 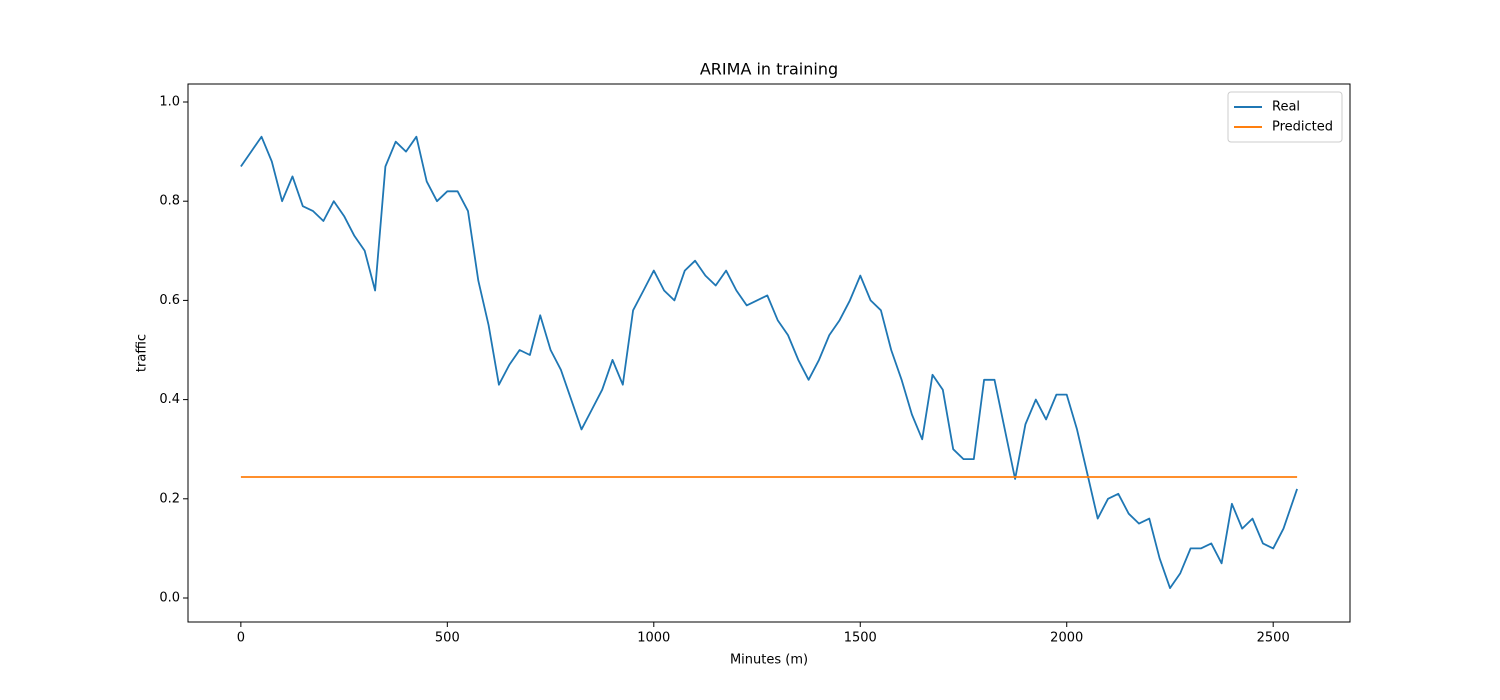 What do you see at coordinates (769, 660) in the screenshot?
I see `x-axis-label: Minutes (m)` at bounding box center [769, 660].